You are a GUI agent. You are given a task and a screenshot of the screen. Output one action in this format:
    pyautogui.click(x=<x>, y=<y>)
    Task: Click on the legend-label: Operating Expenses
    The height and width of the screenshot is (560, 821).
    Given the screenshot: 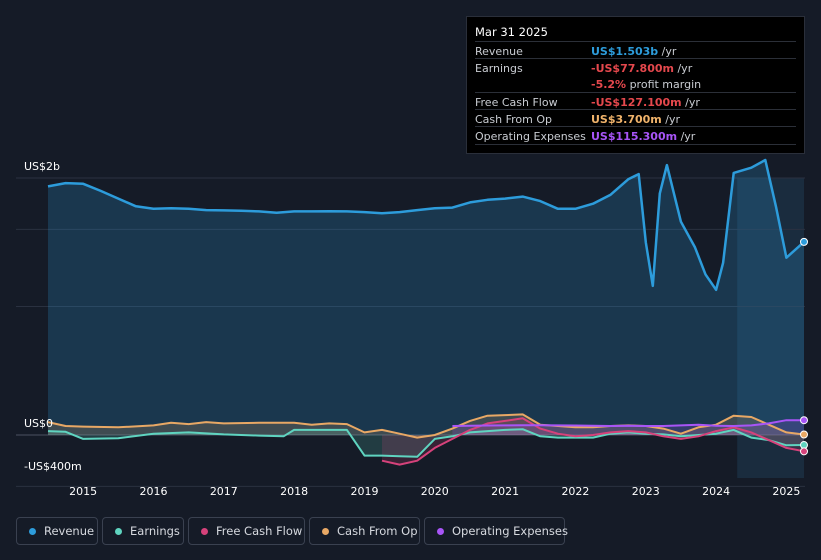 What is the action you would take?
    pyautogui.click(x=510, y=531)
    